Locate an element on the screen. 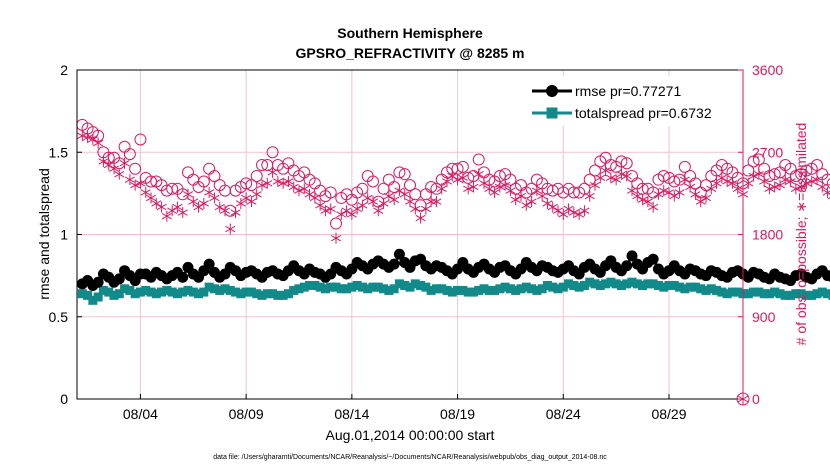  y-left-tick-label: 0 is located at coordinates (64, 399).